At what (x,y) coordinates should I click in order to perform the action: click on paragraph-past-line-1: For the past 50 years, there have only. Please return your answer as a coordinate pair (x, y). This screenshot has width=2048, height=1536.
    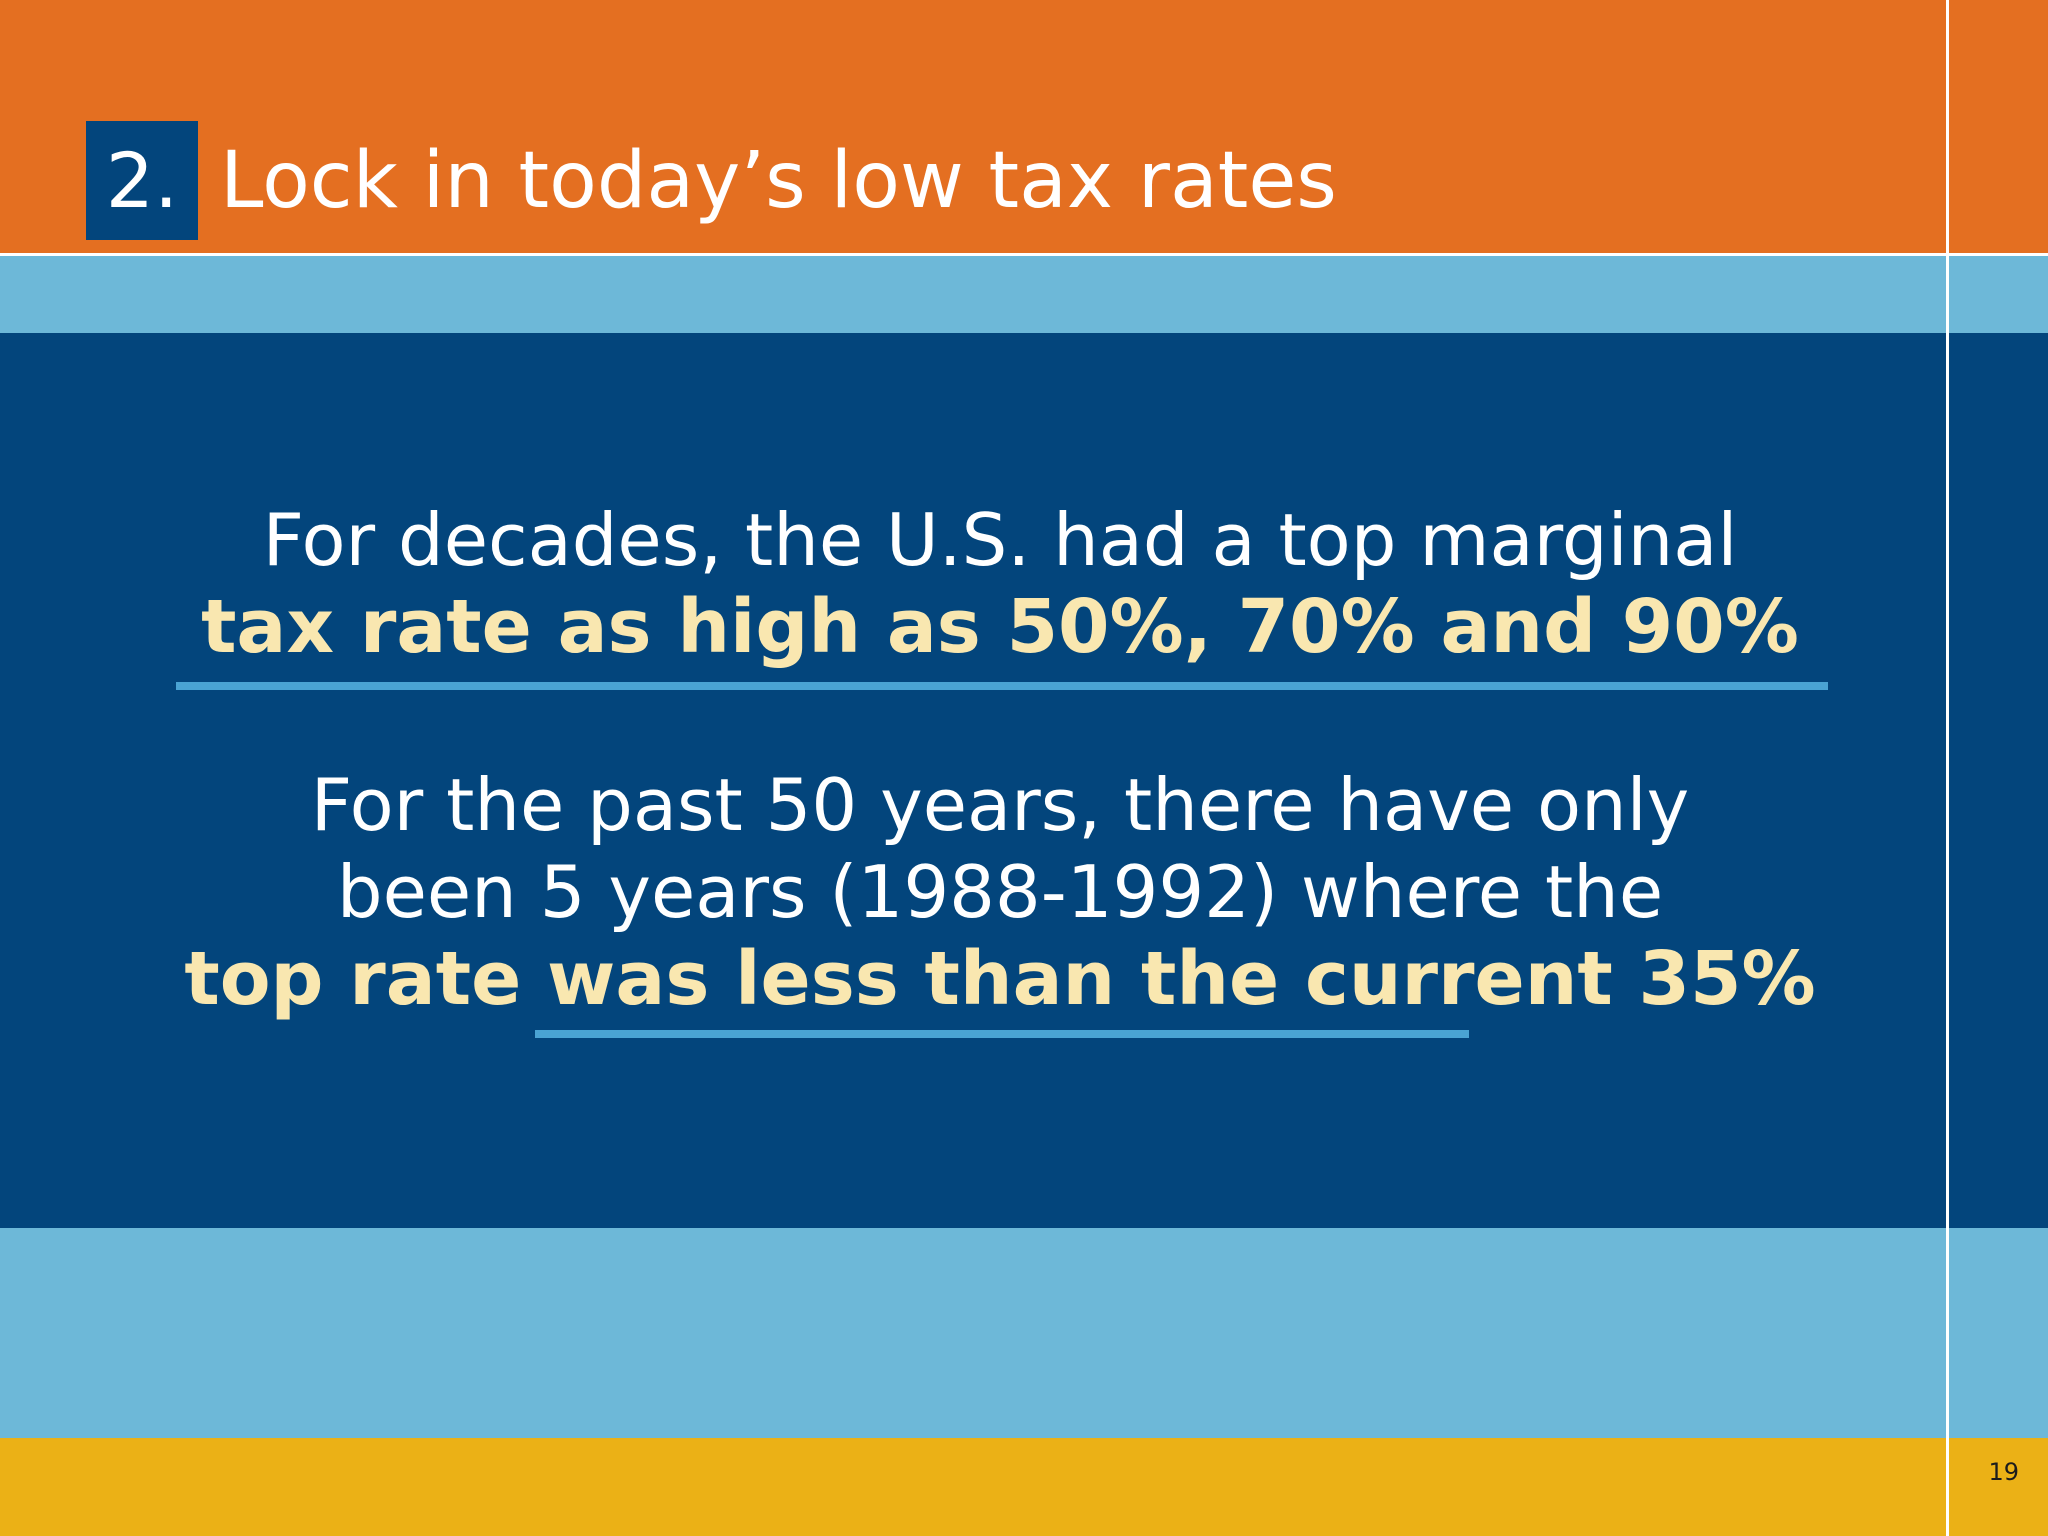
    Looking at the image, I should click on (1000, 805).